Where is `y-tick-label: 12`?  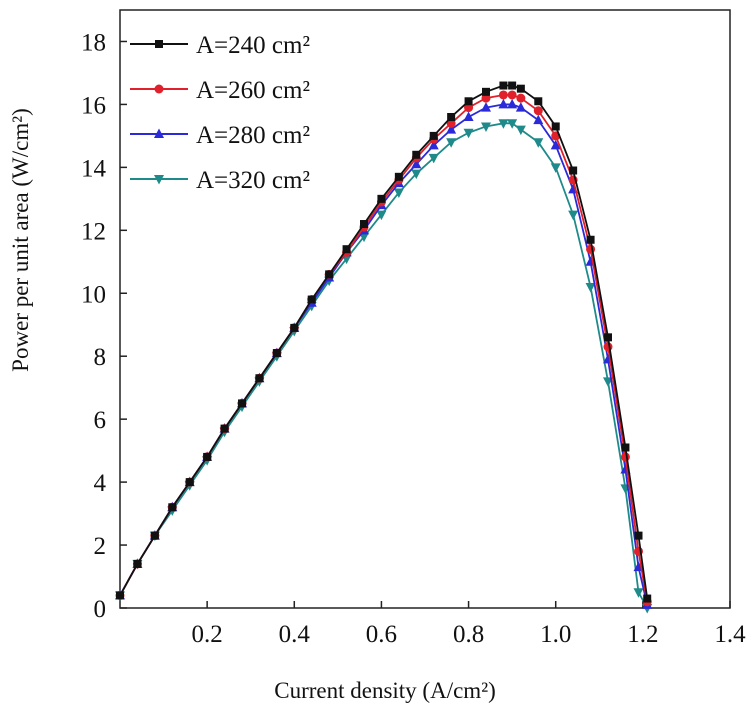 y-tick-label: 12 is located at coordinates (93, 231).